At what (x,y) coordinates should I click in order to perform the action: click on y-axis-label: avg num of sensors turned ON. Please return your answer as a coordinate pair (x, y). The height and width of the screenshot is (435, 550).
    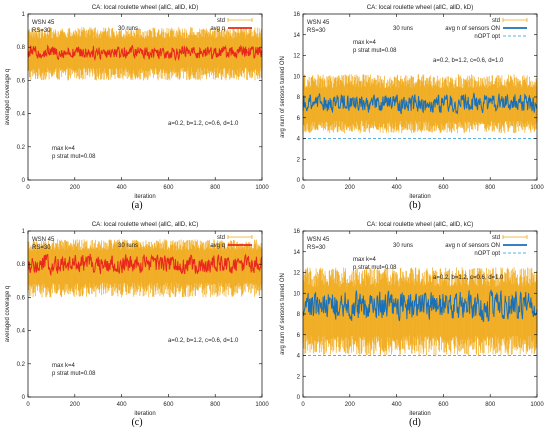
    Looking at the image, I should click on (283, 314).